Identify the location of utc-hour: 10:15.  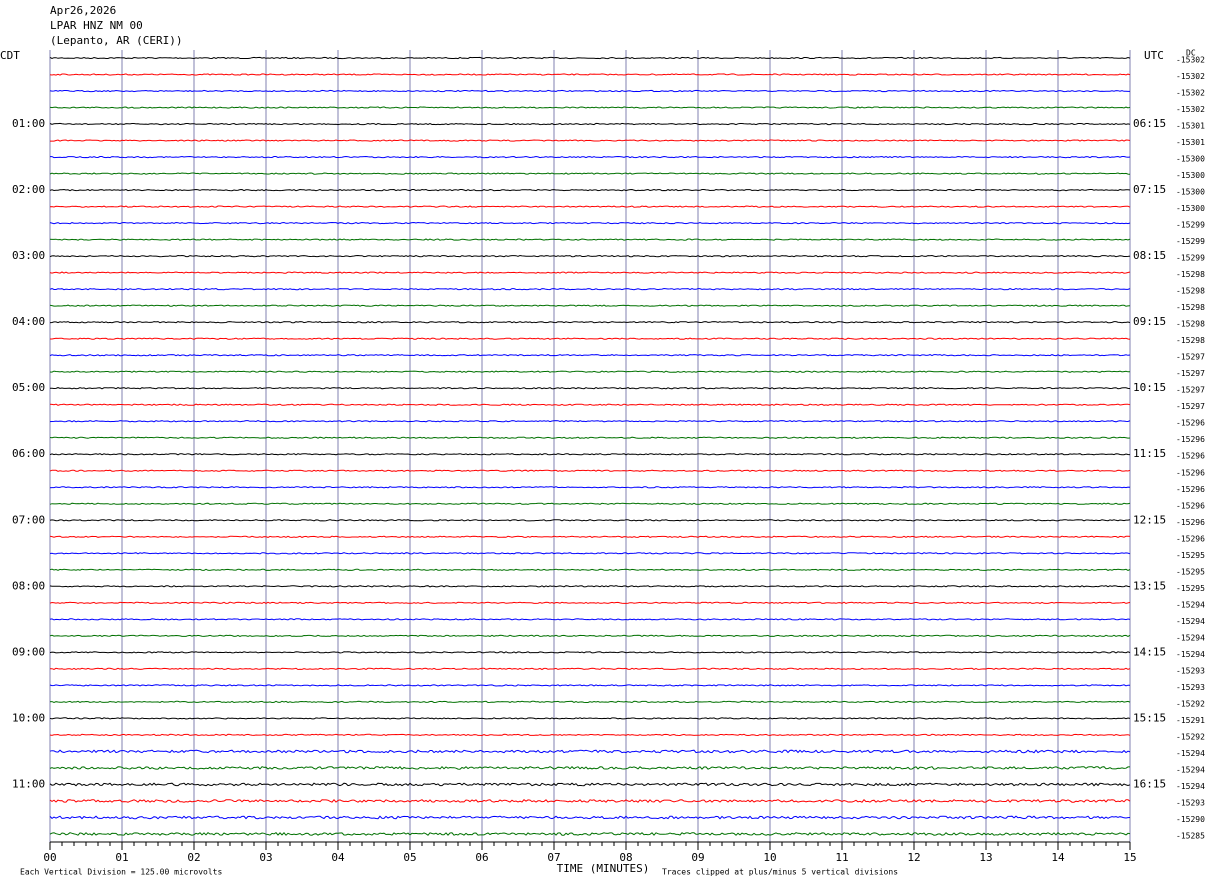
(1149, 387).